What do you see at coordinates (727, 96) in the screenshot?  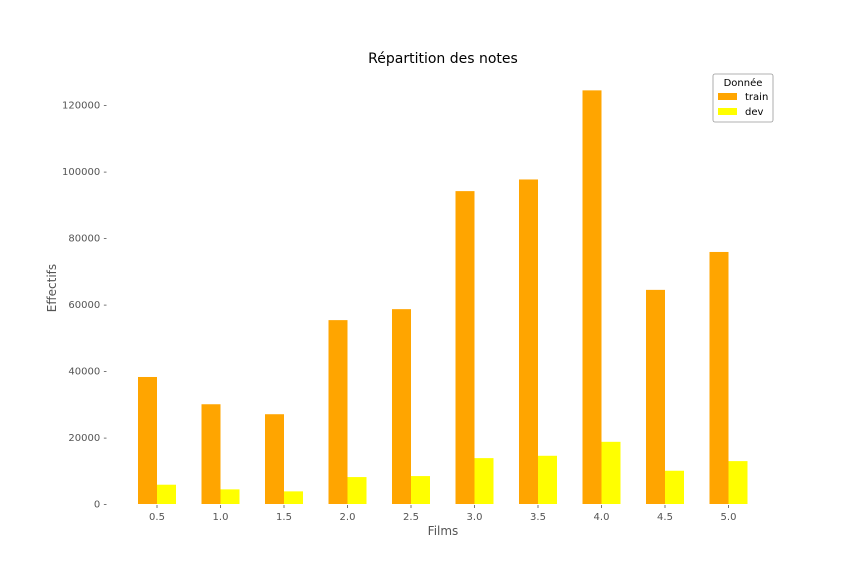 I see `legend-swatch-train` at bounding box center [727, 96].